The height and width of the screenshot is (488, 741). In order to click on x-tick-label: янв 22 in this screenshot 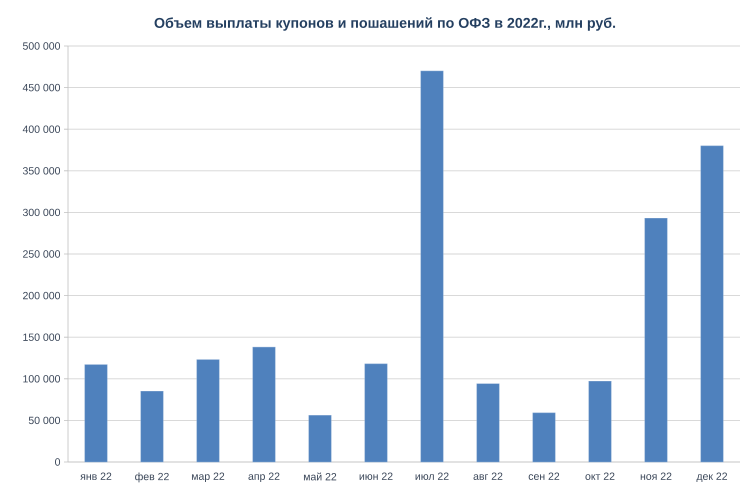, I will do `click(96, 476)`.